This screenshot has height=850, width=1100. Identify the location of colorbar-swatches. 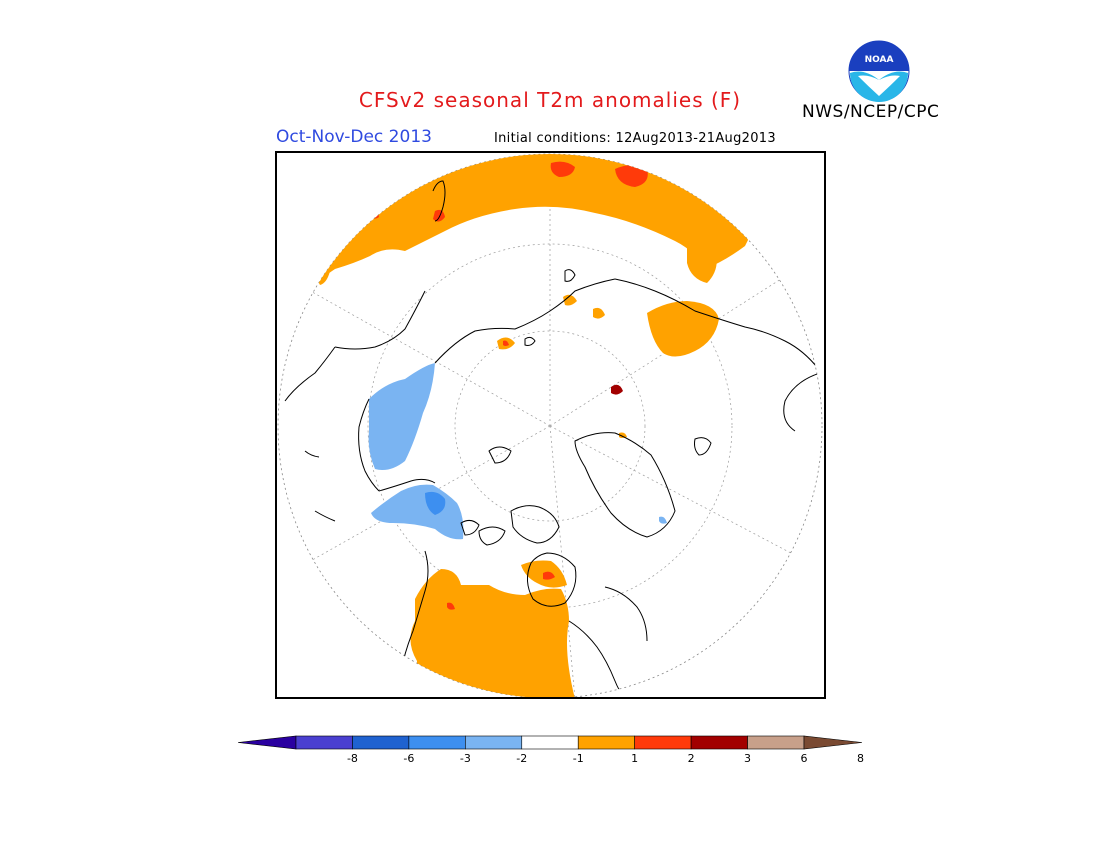
(550, 742).